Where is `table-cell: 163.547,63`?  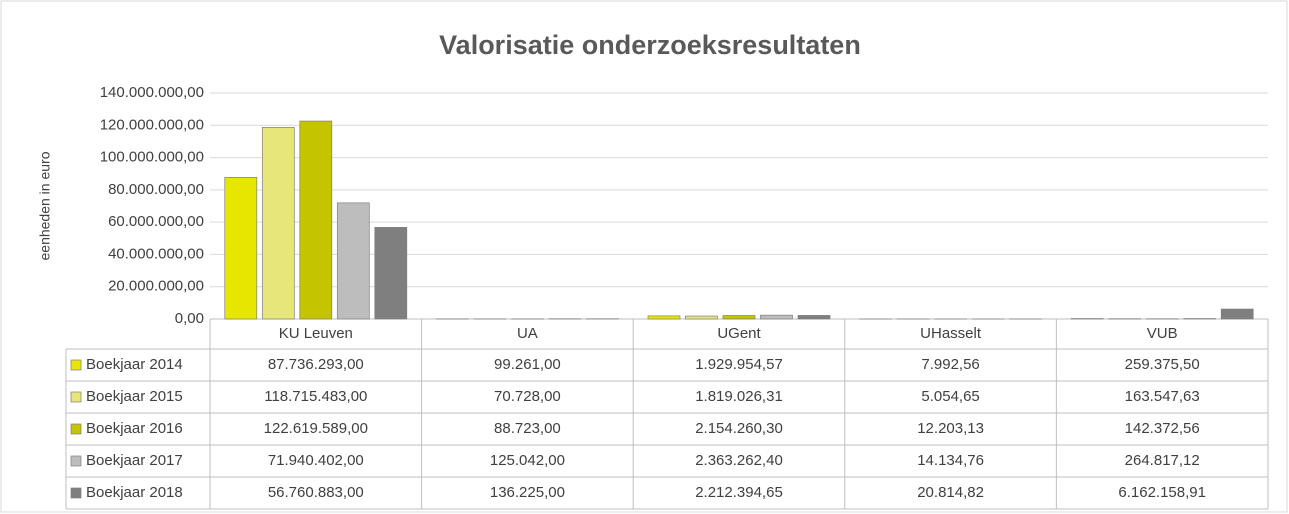 table-cell: 163.547,63 is located at coordinates (1162, 396).